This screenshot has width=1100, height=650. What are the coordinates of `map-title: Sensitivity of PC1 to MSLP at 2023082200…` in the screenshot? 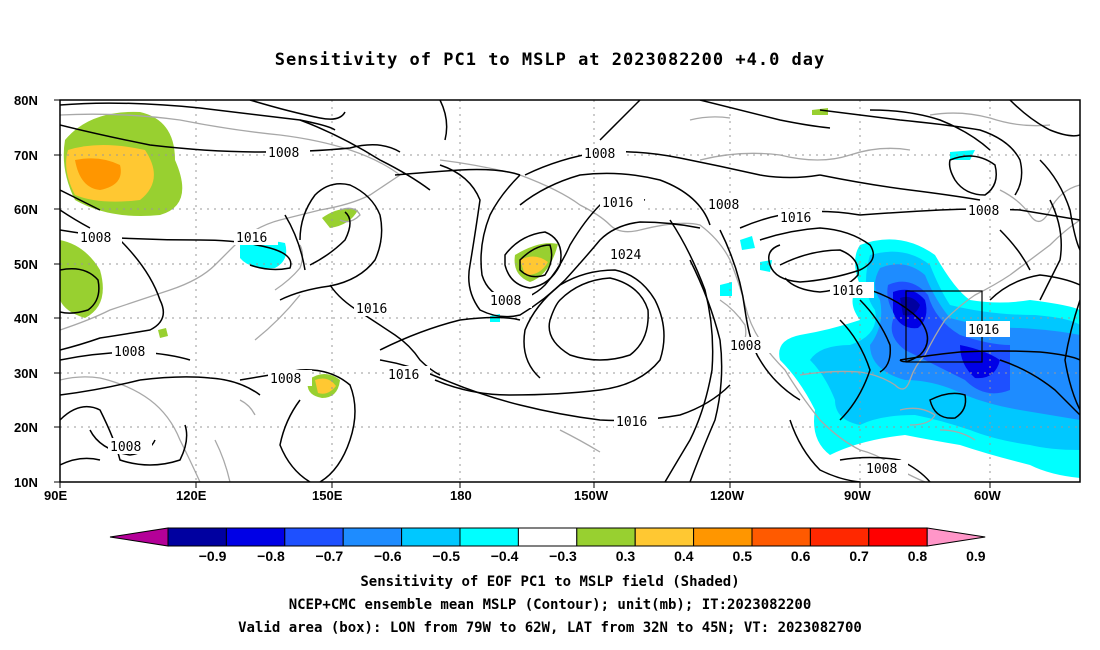 It's located at (550, 60).